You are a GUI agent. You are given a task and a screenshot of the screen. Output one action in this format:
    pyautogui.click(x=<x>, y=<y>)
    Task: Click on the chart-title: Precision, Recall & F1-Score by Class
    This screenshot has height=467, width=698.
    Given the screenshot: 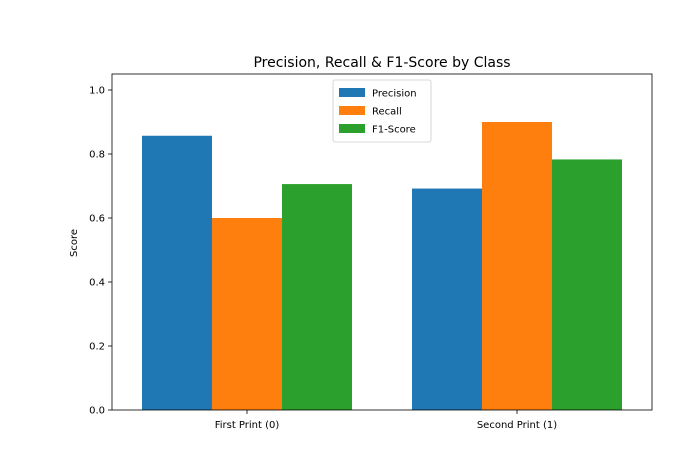 What is the action you would take?
    pyautogui.click(x=381, y=63)
    